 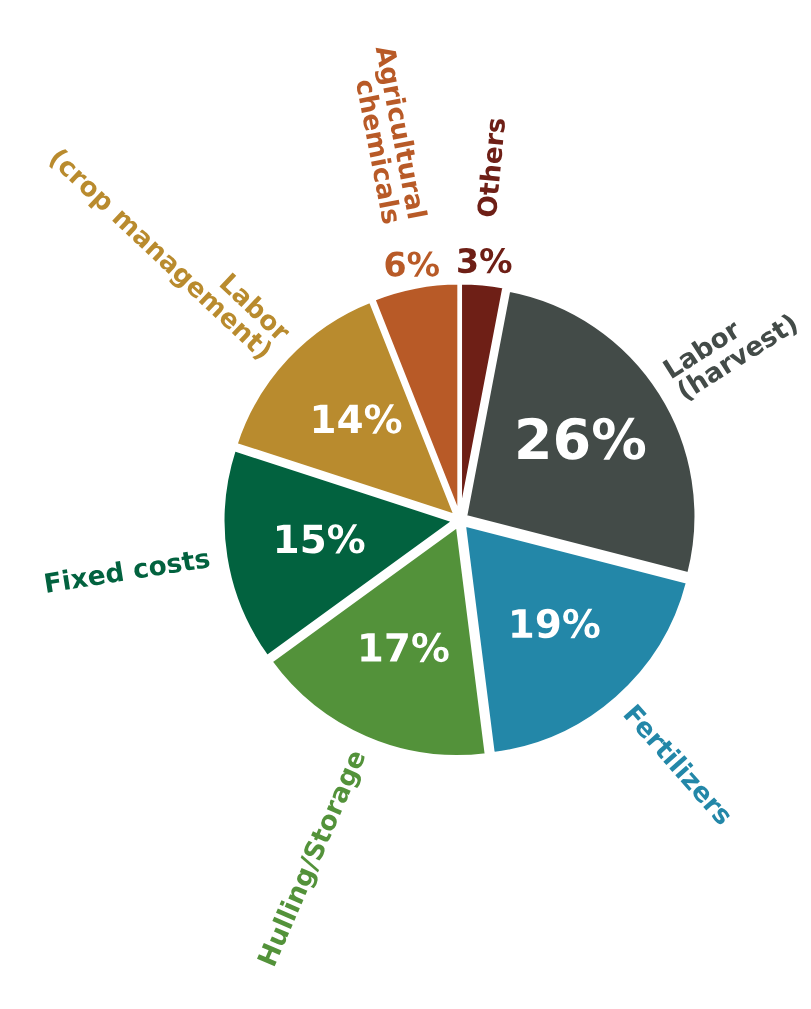 What do you see at coordinates (485, 261) in the screenshot?
I see `data-label: 3%` at bounding box center [485, 261].